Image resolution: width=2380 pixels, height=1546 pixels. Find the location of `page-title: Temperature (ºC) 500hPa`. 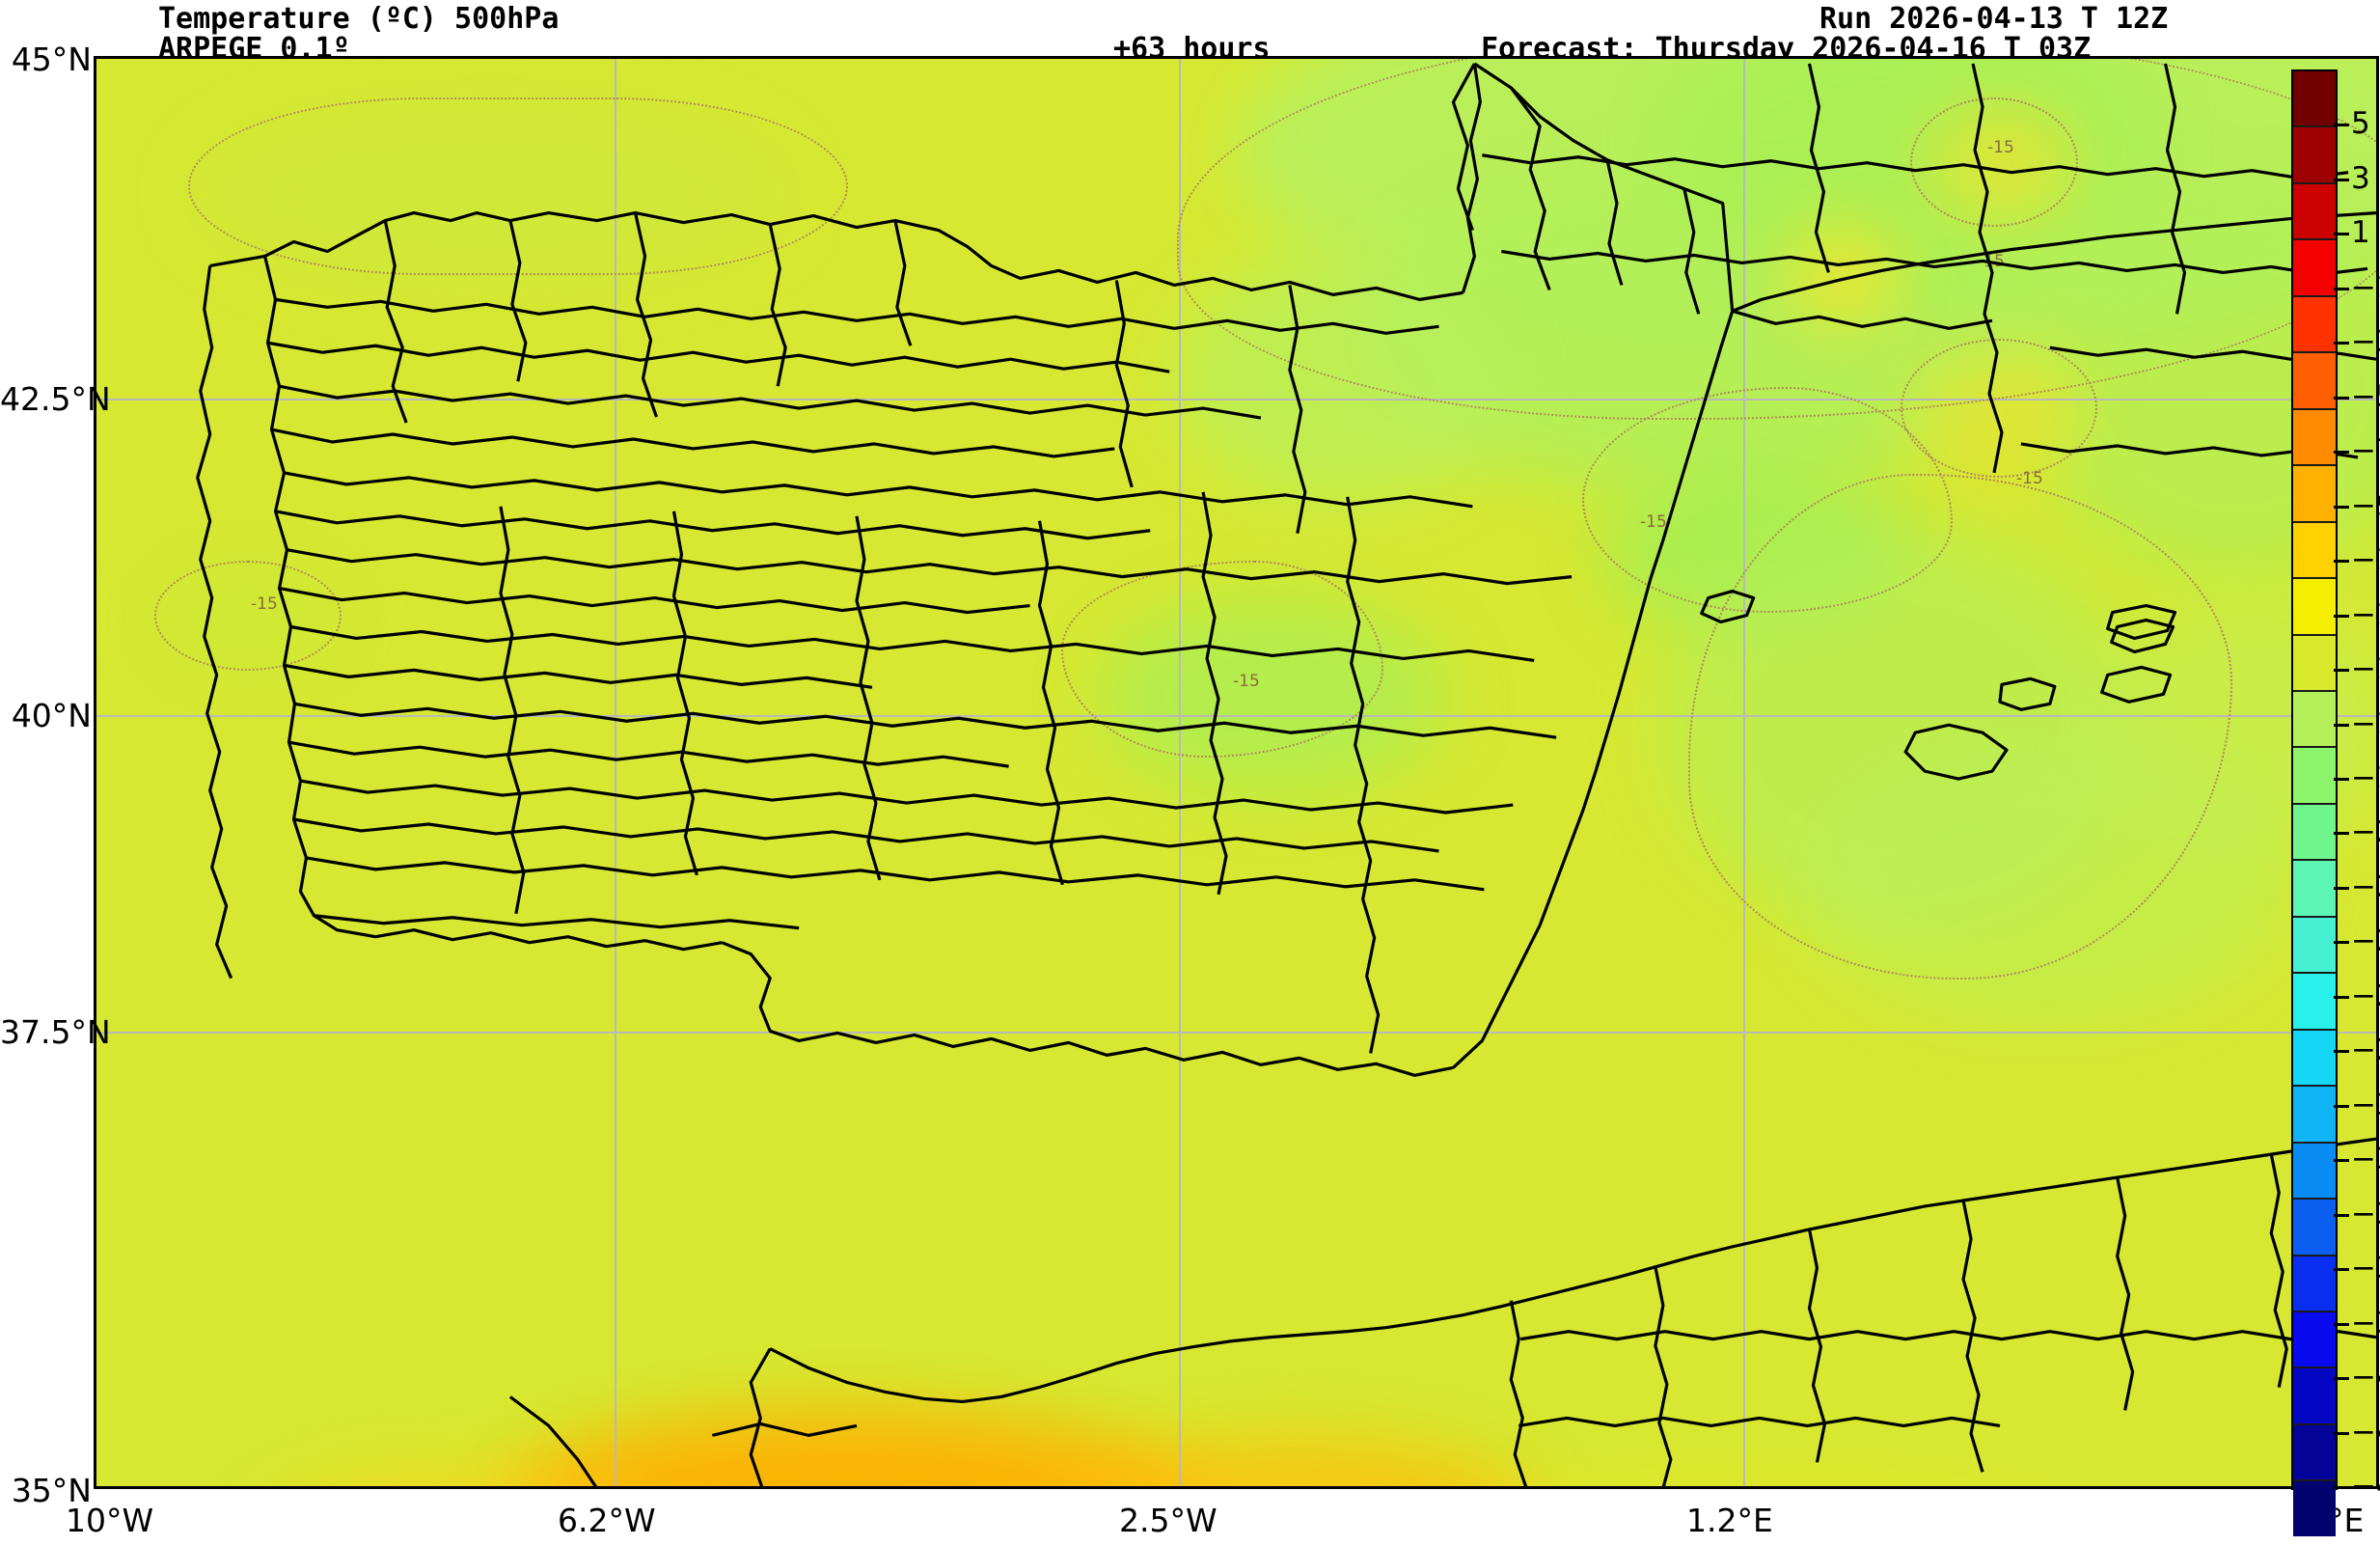

page-title: Temperature (ºC) 500hPa is located at coordinates (359, 19).